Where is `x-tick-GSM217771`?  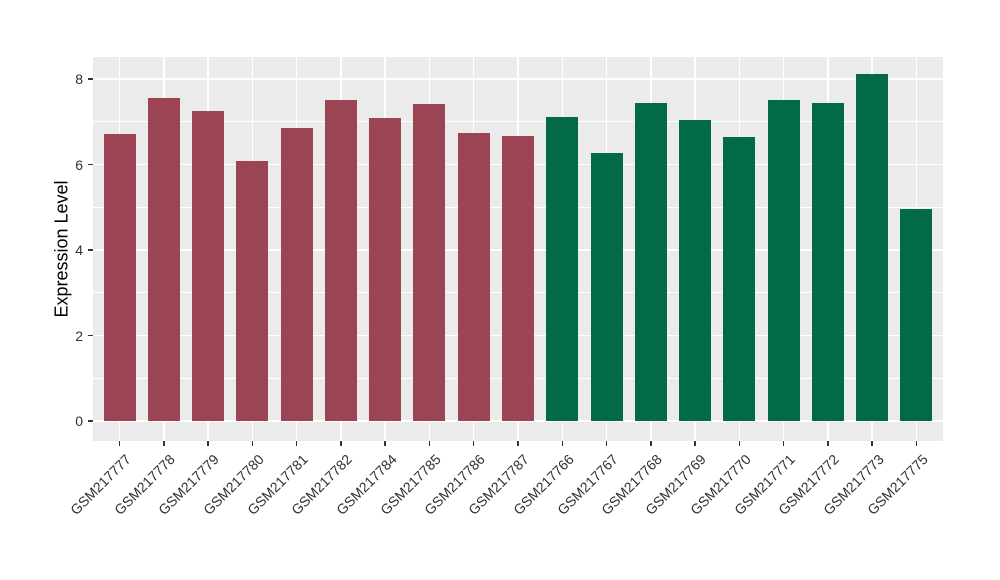 x-tick-GSM217771 is located at coordinates (783, 443).